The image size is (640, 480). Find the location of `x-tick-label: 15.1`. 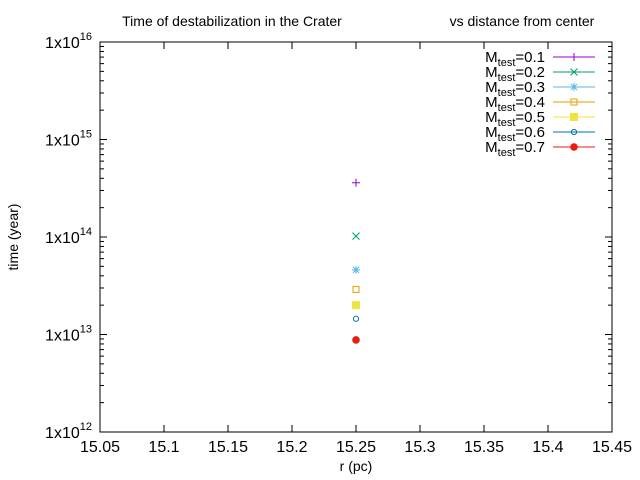

x-tick-label: 15.1 is located at coordinates (163, 447).